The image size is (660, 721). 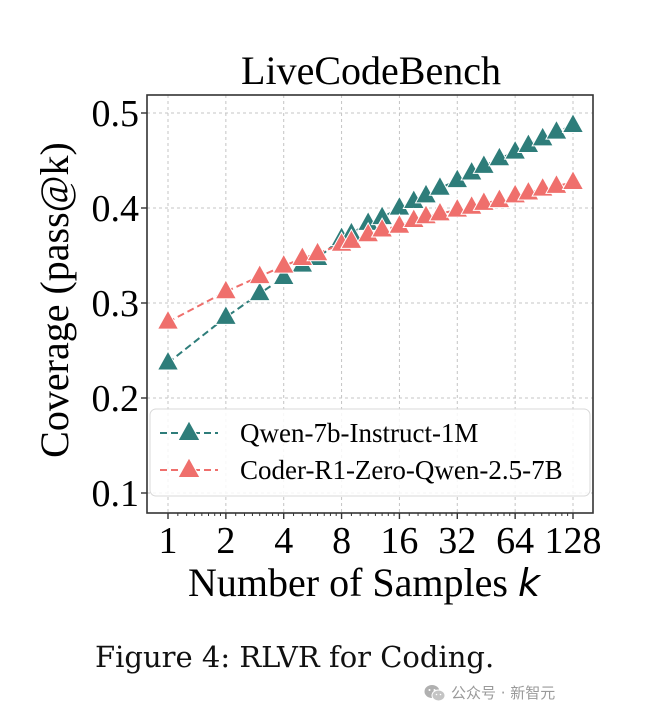 I want to click on y-tick-label: 0.3, so click(x=116, y=304).